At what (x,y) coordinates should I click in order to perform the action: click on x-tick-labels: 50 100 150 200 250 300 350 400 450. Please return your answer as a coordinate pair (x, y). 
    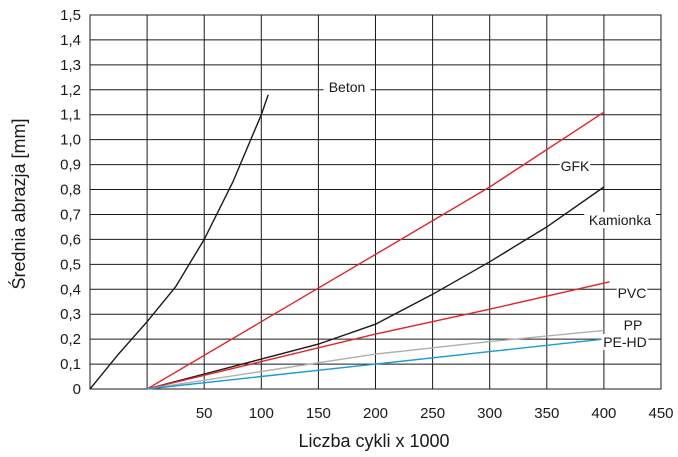
    Looking at the image, I should click on (435, 413).